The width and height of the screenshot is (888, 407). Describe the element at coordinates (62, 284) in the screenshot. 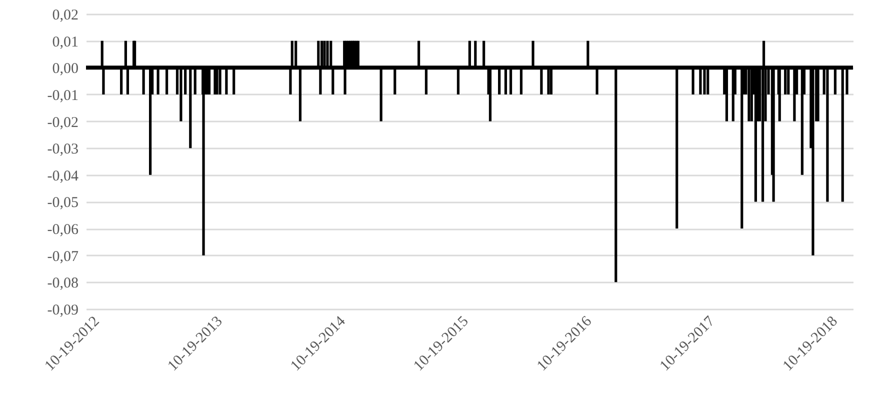

I see `y-tick-label: -0,08` at that location.